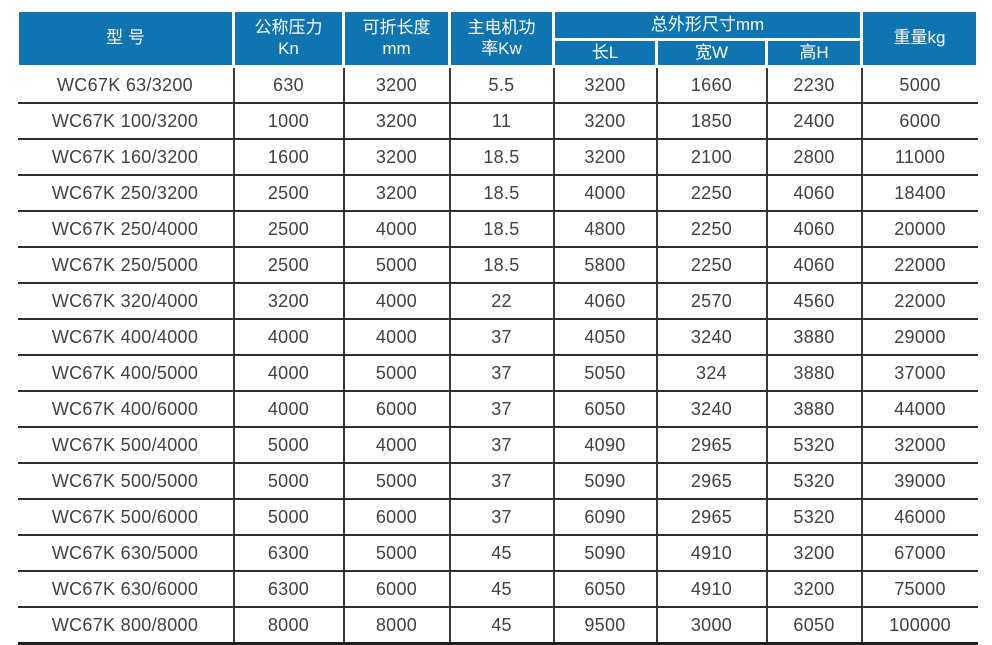 The height and width of the screenshot is (645, 992). Describe the element at coordinates (711, 301) in the screenshot. I see `cell-dim-width: 2570` at that location.